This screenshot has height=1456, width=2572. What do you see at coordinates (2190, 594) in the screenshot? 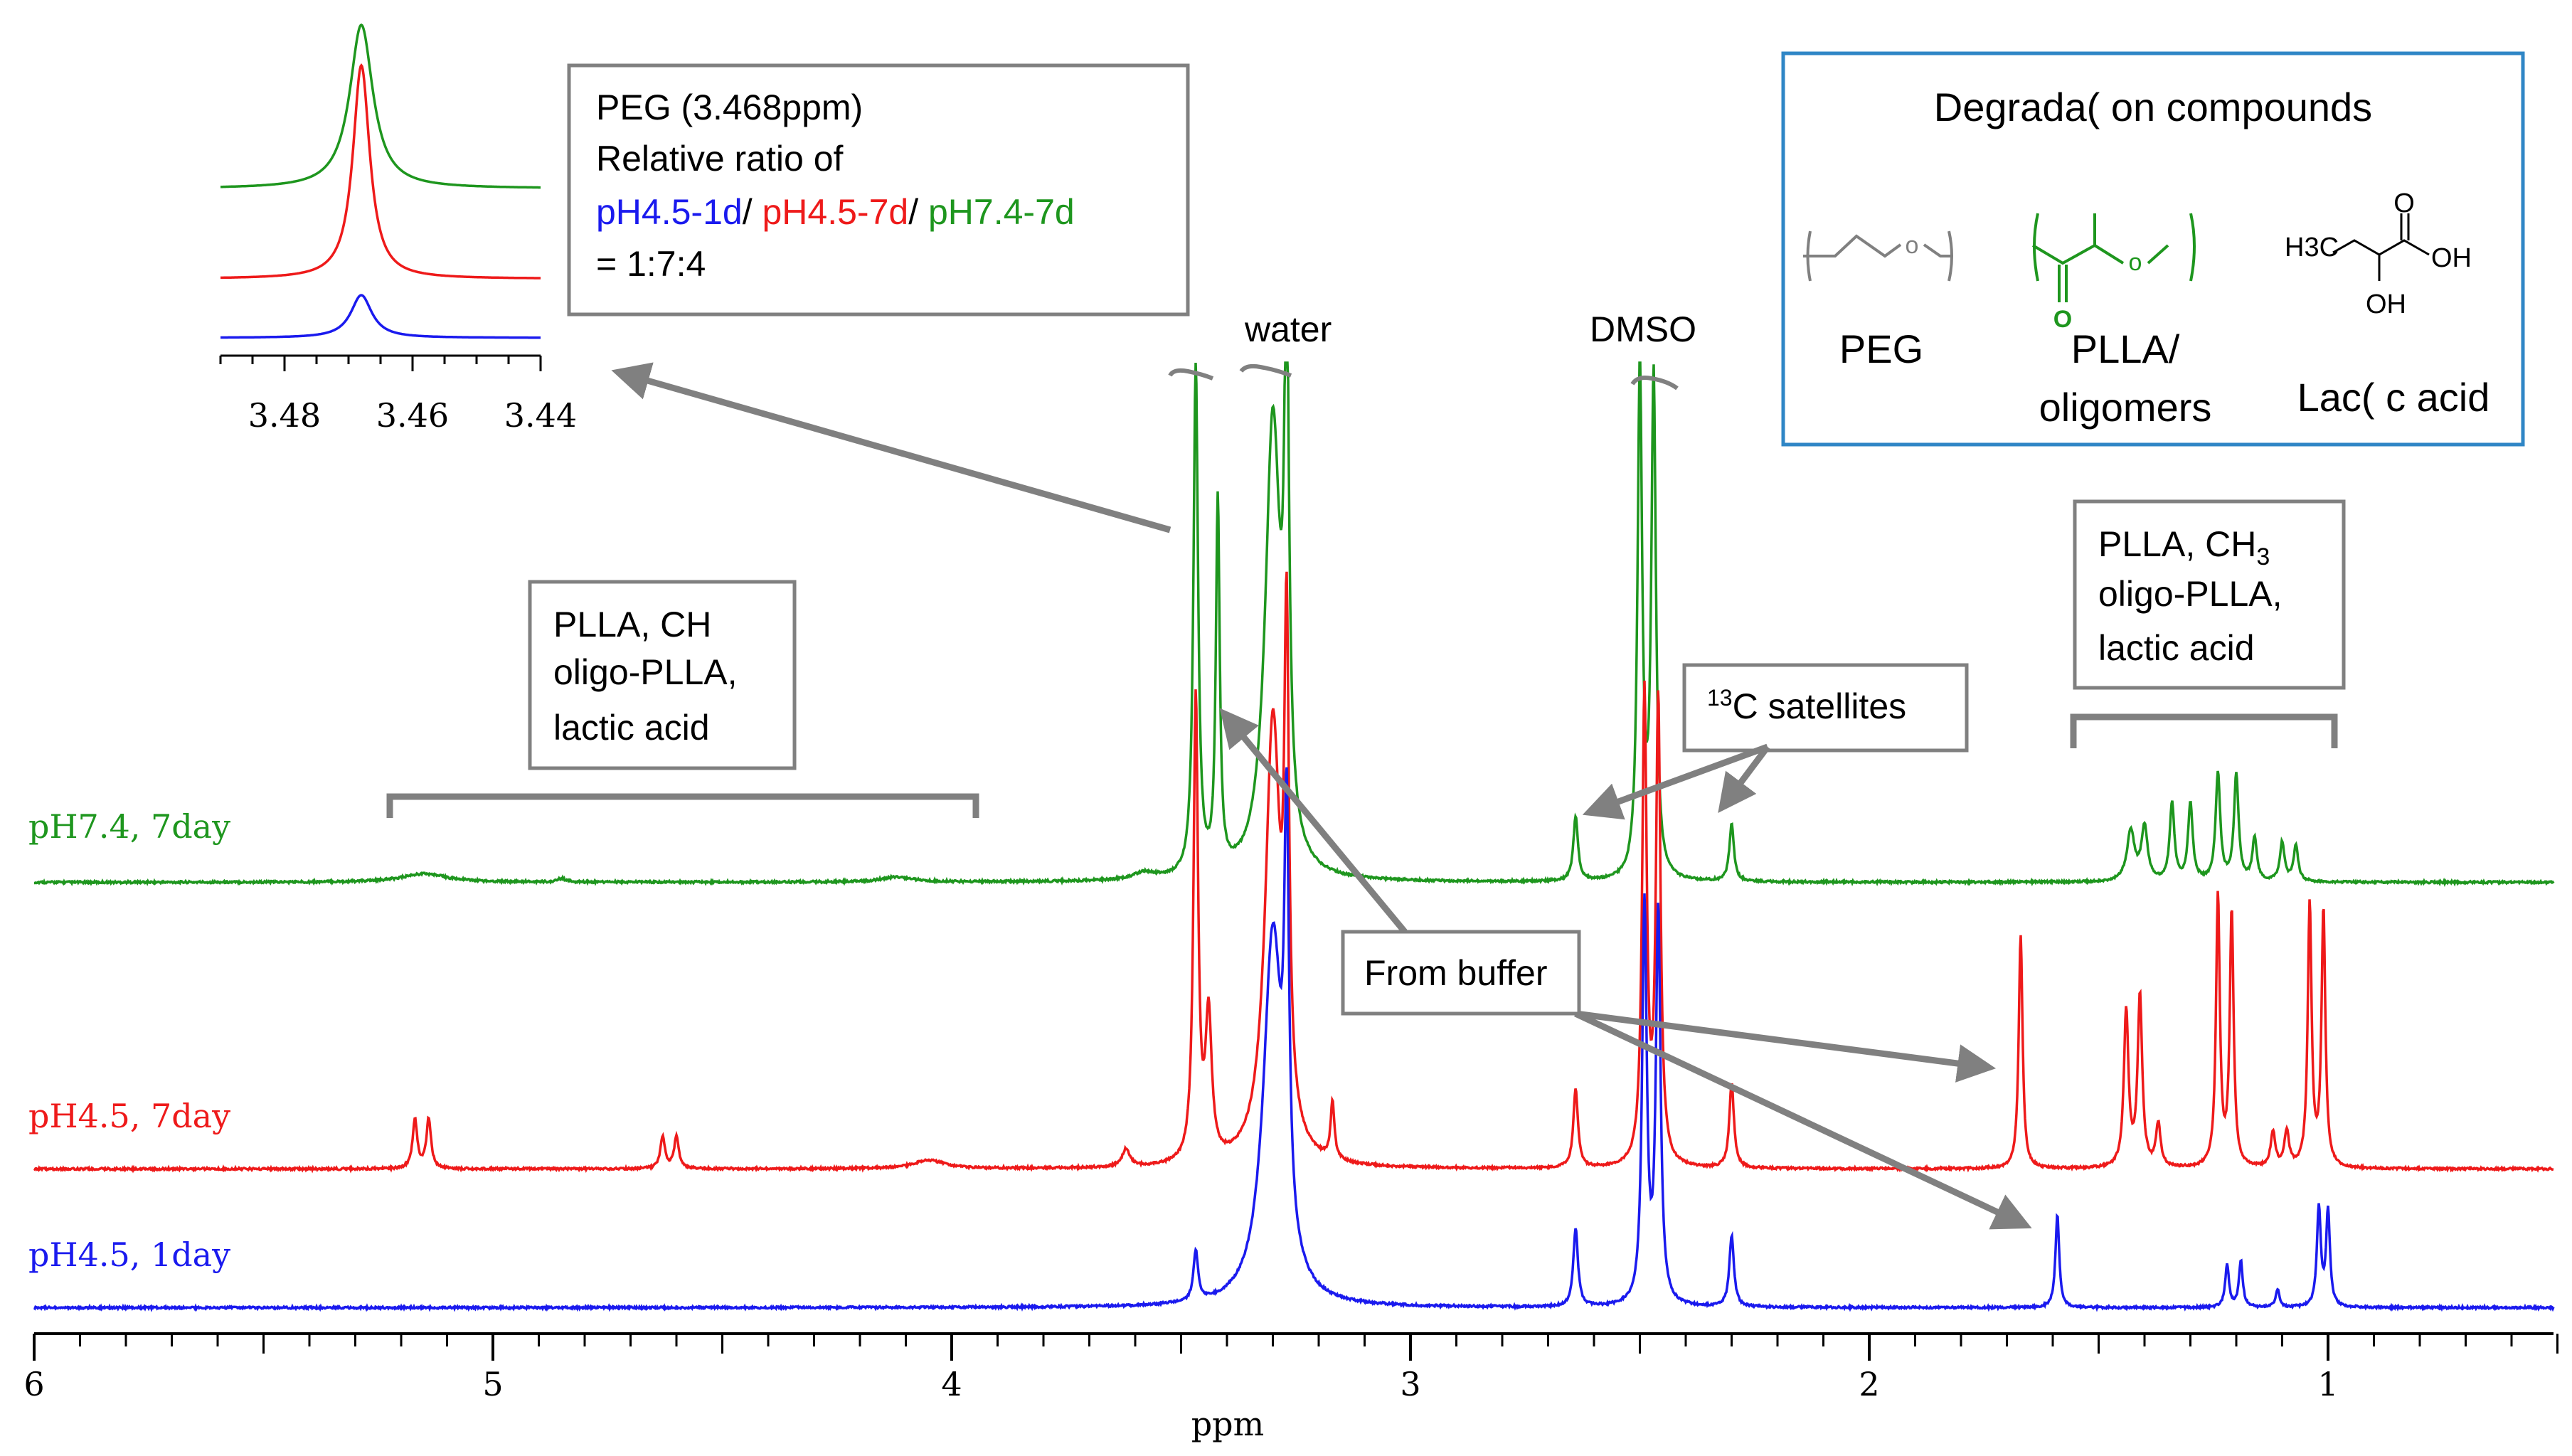
I see `plla-ch3-line2: oligo-PLLA,` at bounding box center [2190, 594].